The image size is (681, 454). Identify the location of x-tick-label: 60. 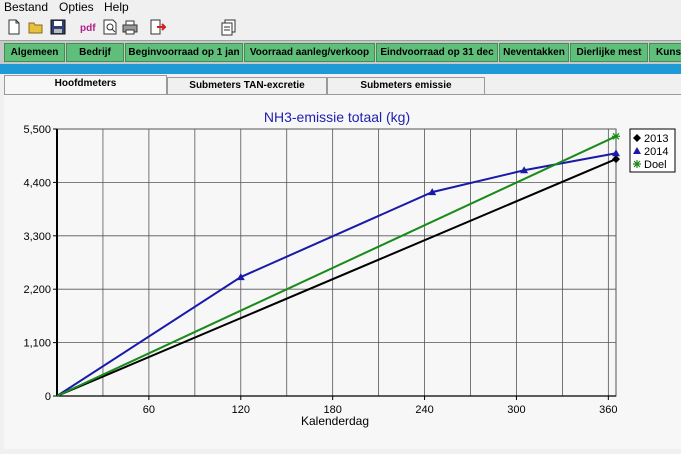
(149, 410).